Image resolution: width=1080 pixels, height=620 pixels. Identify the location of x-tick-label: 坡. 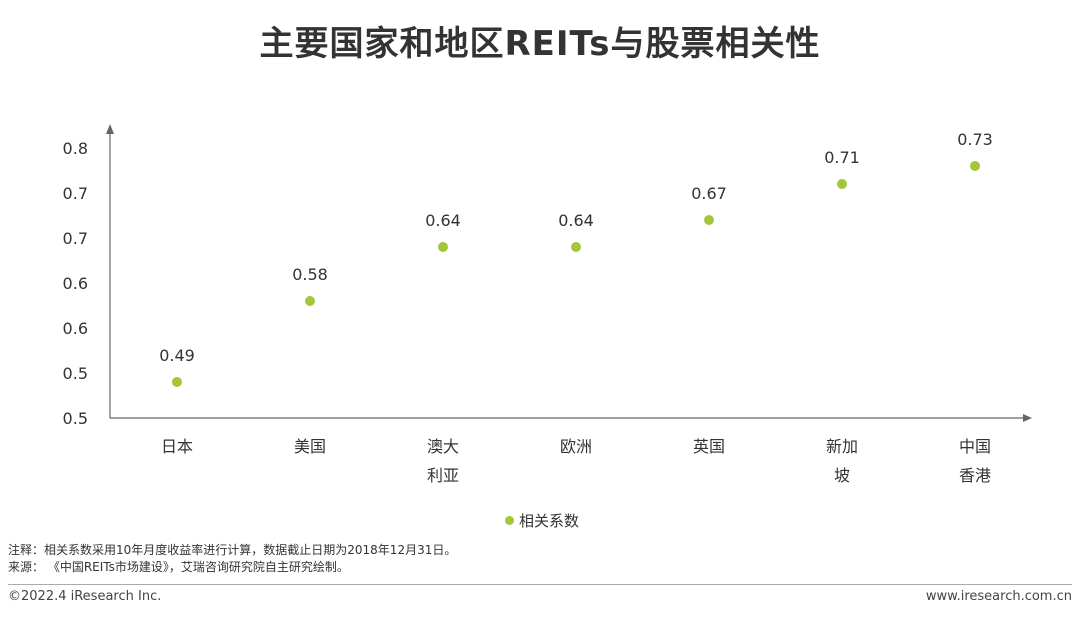
(842, 475).